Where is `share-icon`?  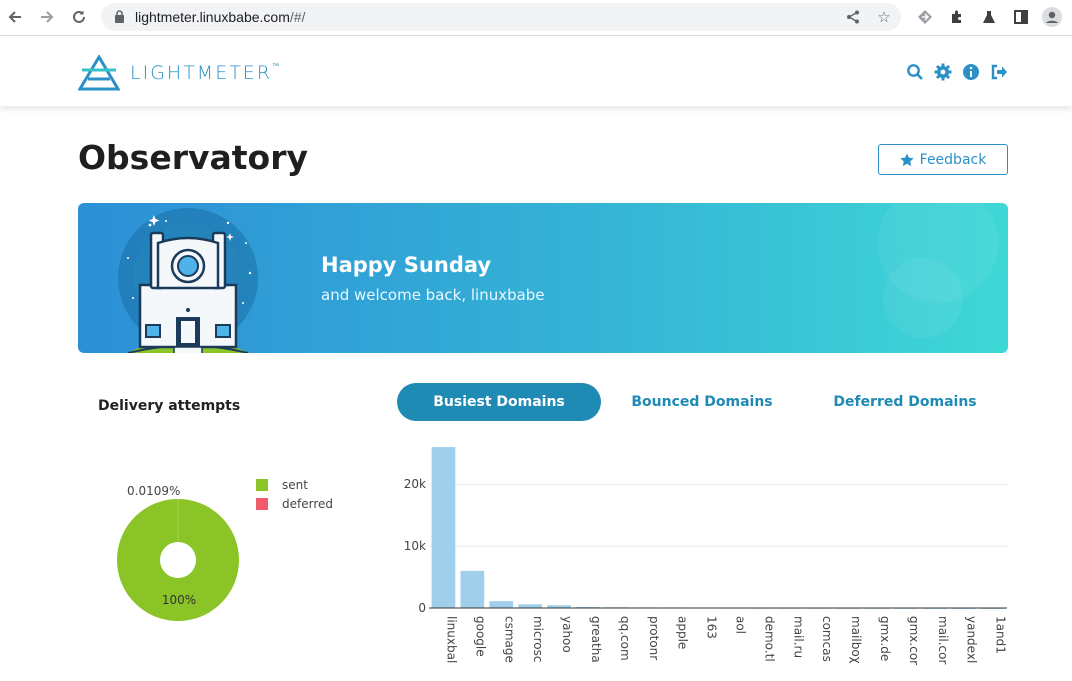 share-icon is located at coordinates (853, 17).